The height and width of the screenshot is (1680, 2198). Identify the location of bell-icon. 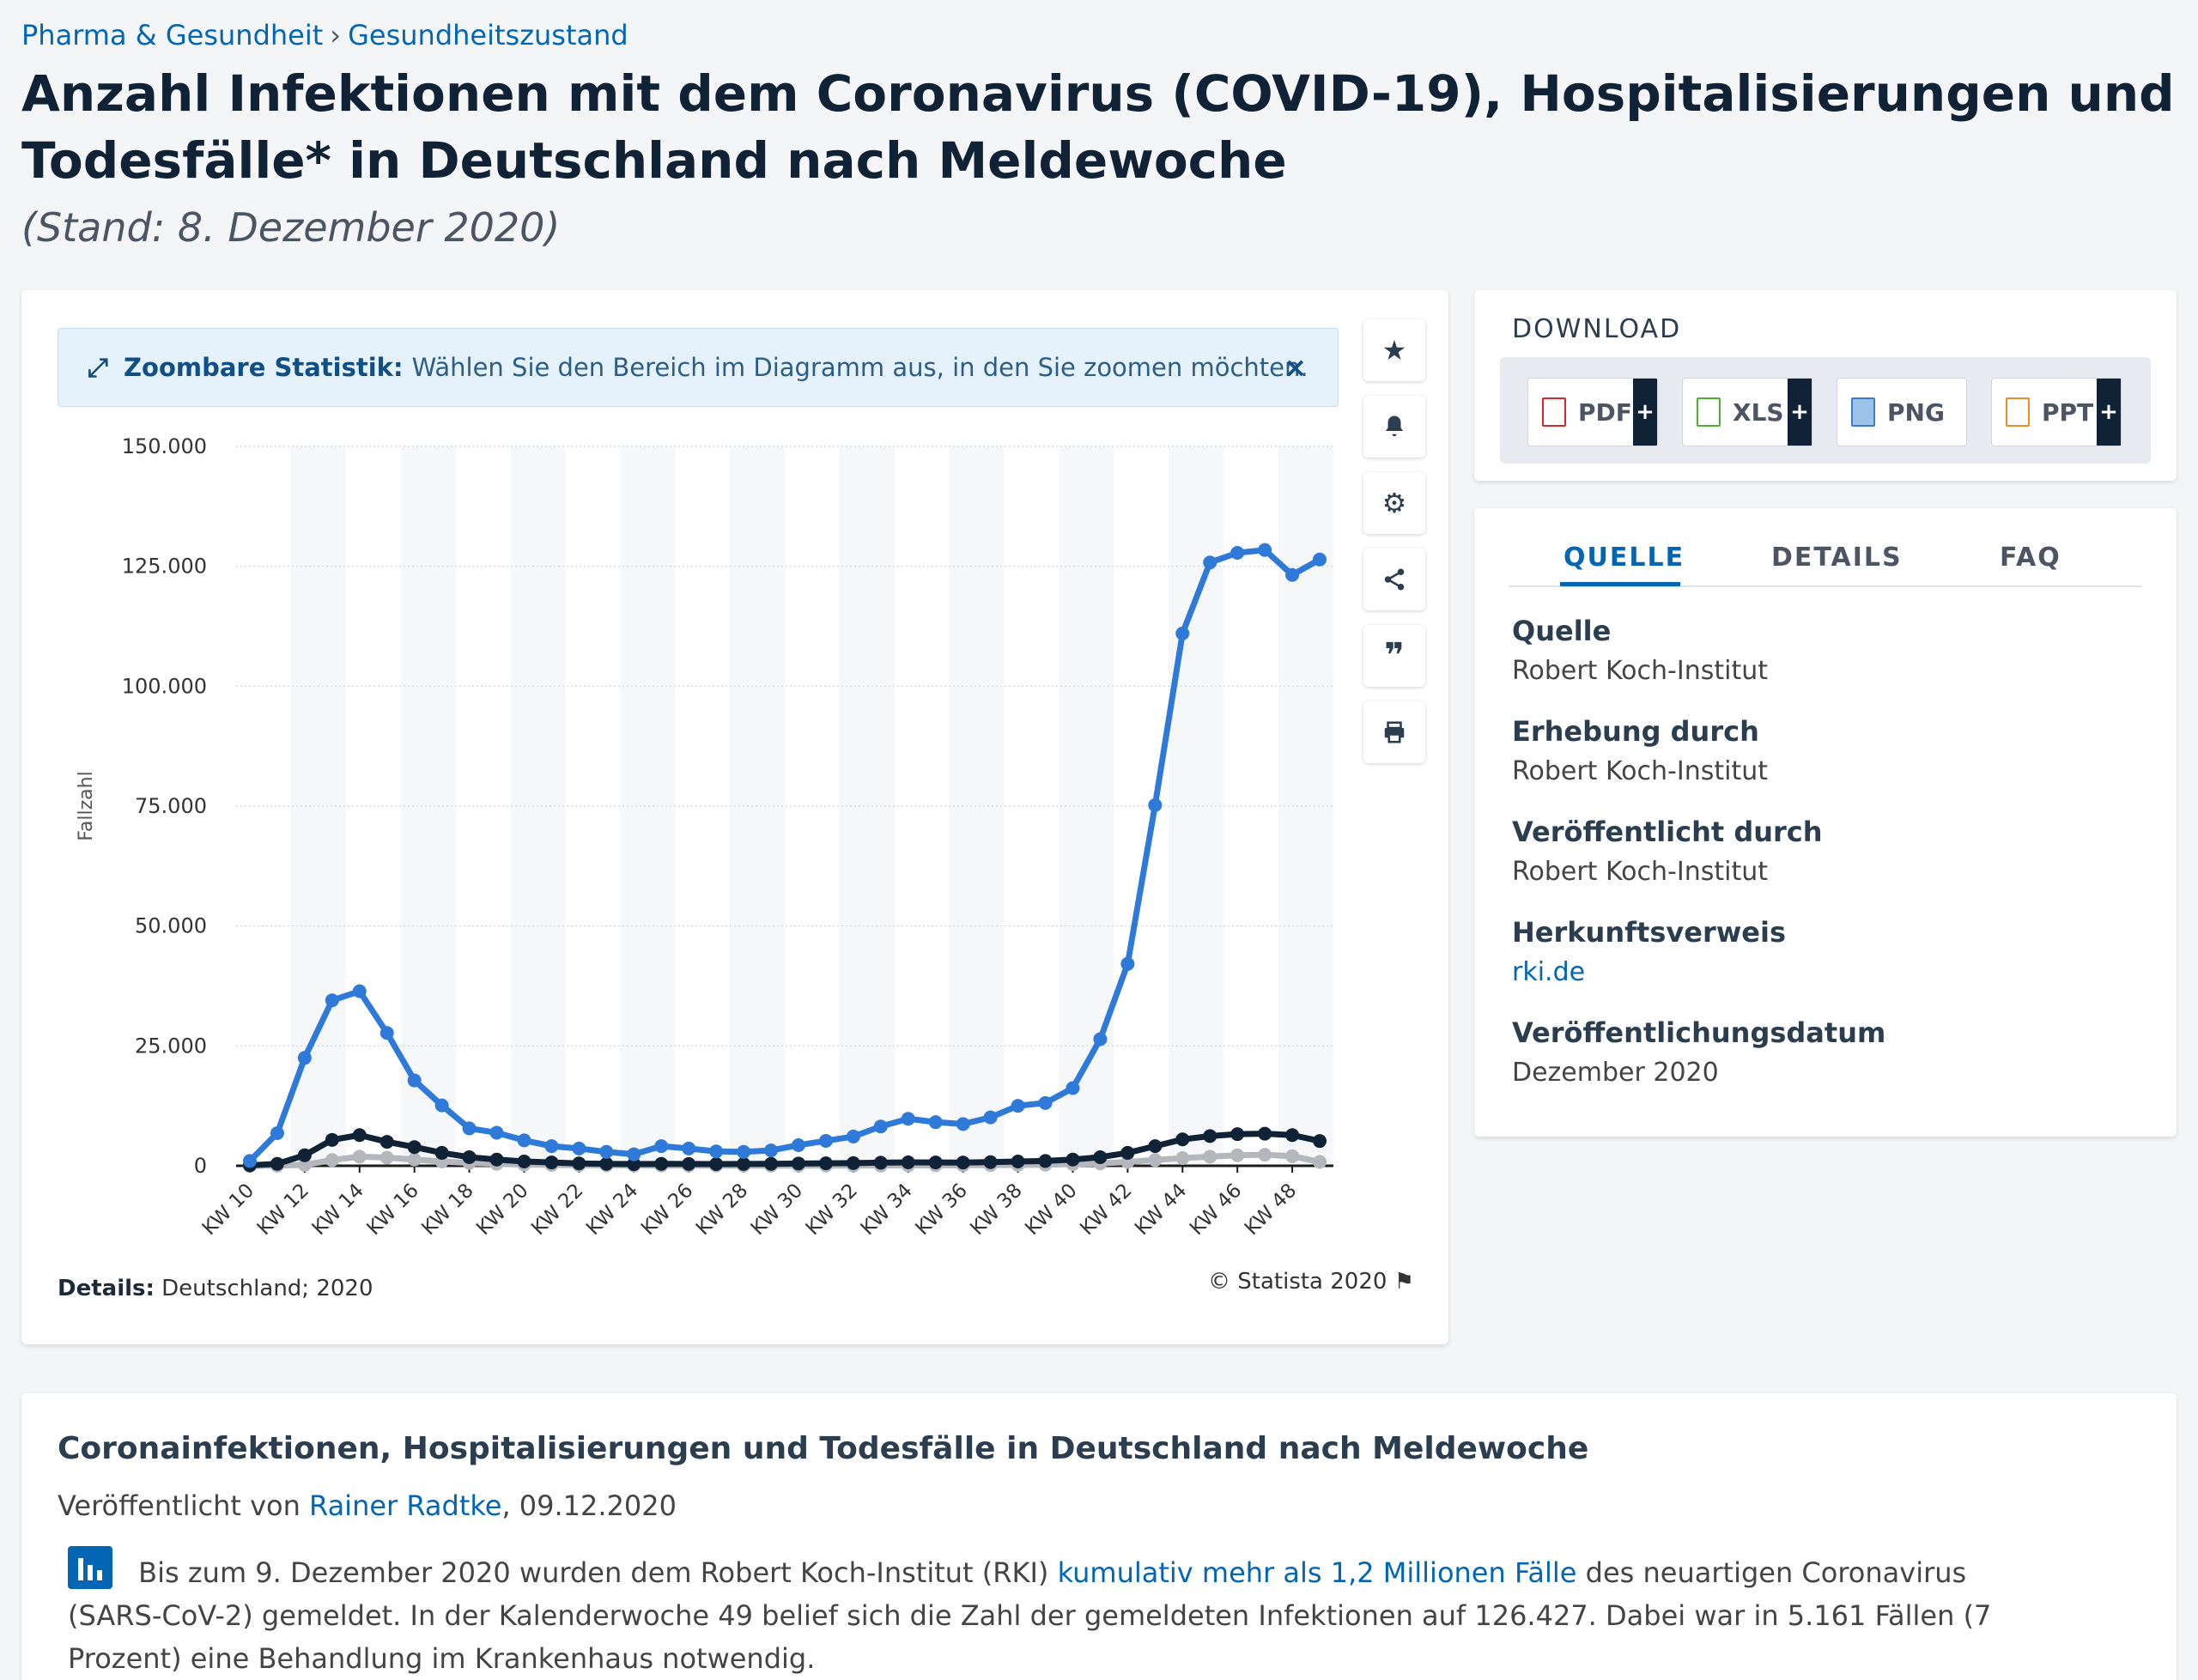
(1394, 427).